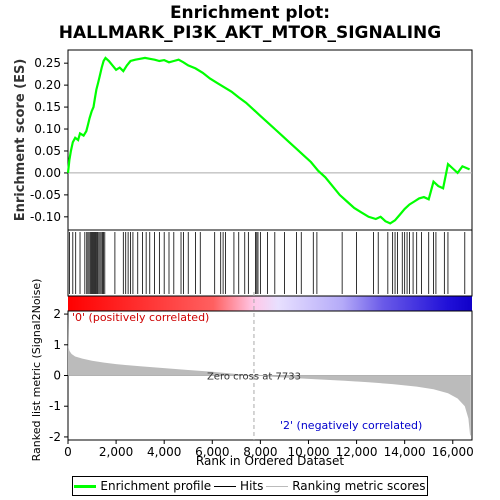 The width and height of the screenshot is (500, 500). What do you see at coordinates (359, 486) in the screenshot?
I see `legend-label-metric: Ranking metric scores` at bounding box center [359, 486].